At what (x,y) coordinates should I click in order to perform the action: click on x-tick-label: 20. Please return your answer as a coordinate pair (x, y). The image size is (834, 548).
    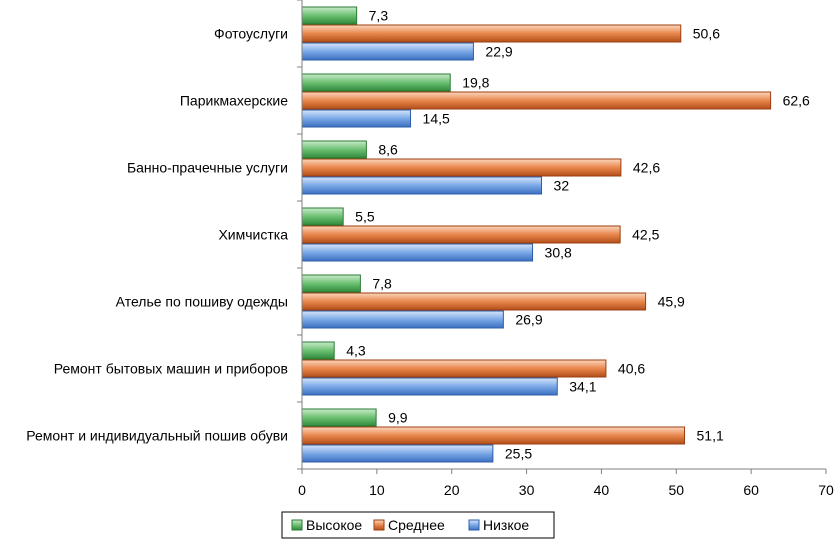
    Looking at the image, I should click on (452, 490).